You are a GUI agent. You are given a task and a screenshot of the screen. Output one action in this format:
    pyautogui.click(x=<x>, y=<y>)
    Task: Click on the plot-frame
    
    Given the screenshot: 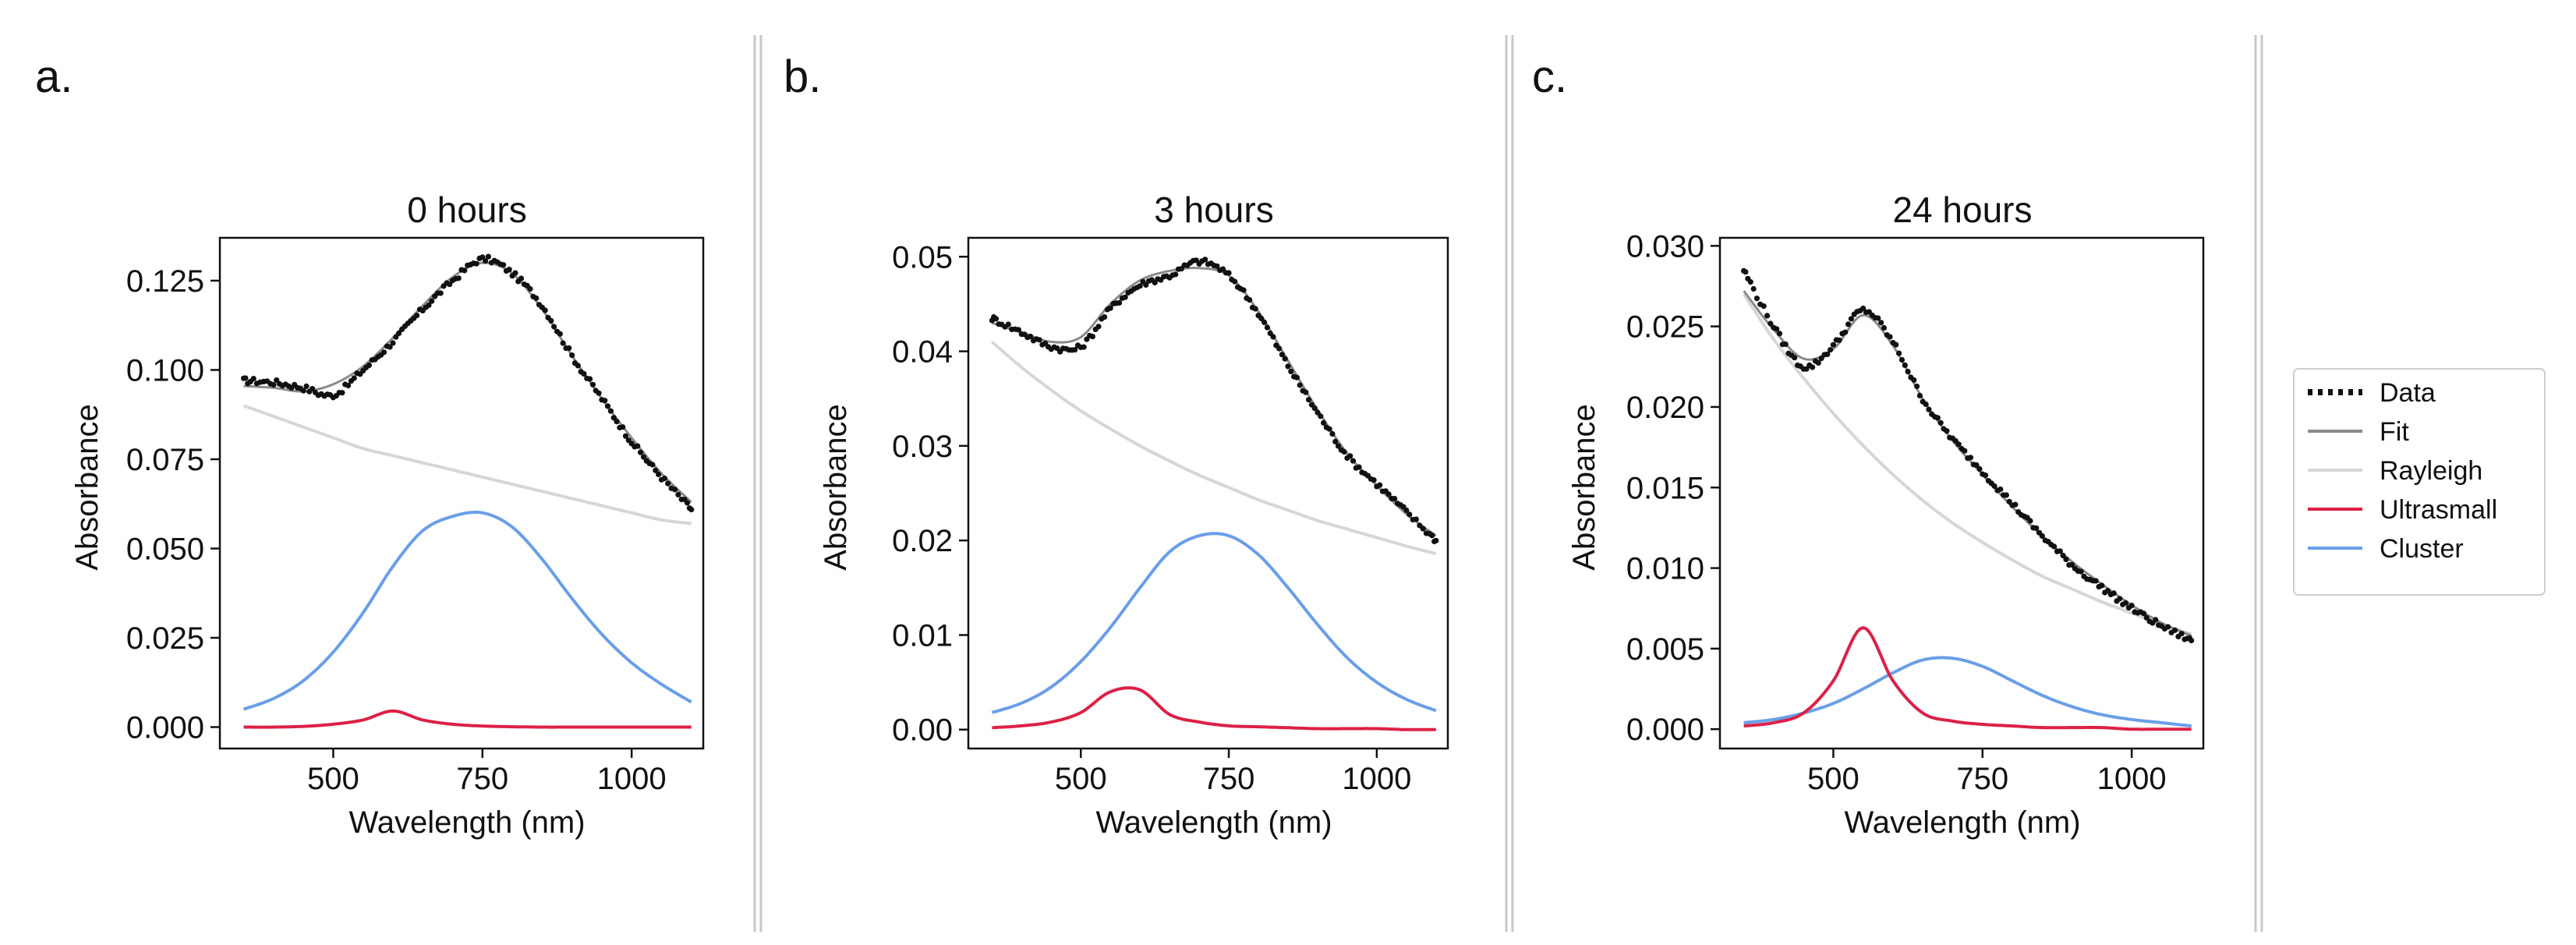 What is the action you would take?
    pyautogui.click(x=1208, y=493)
    